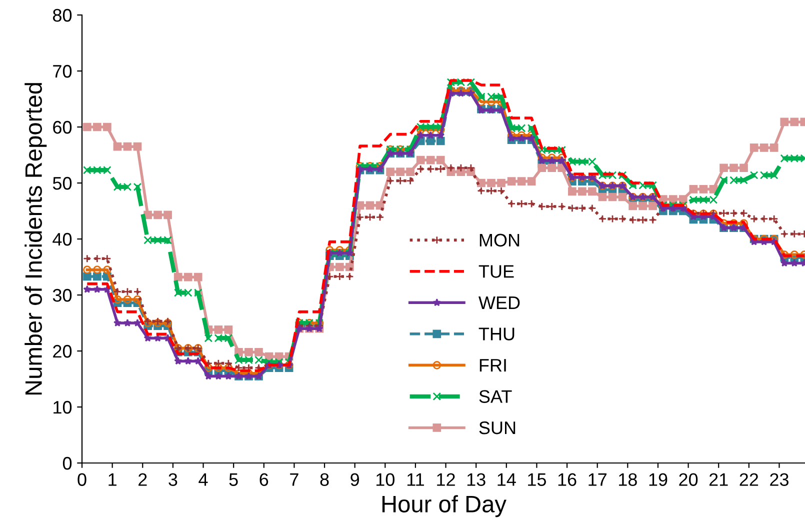  What do you see at coordinates (495, 396) in the screenshot?
I see `legend-label: SAT` at bounding box center [495, 396].